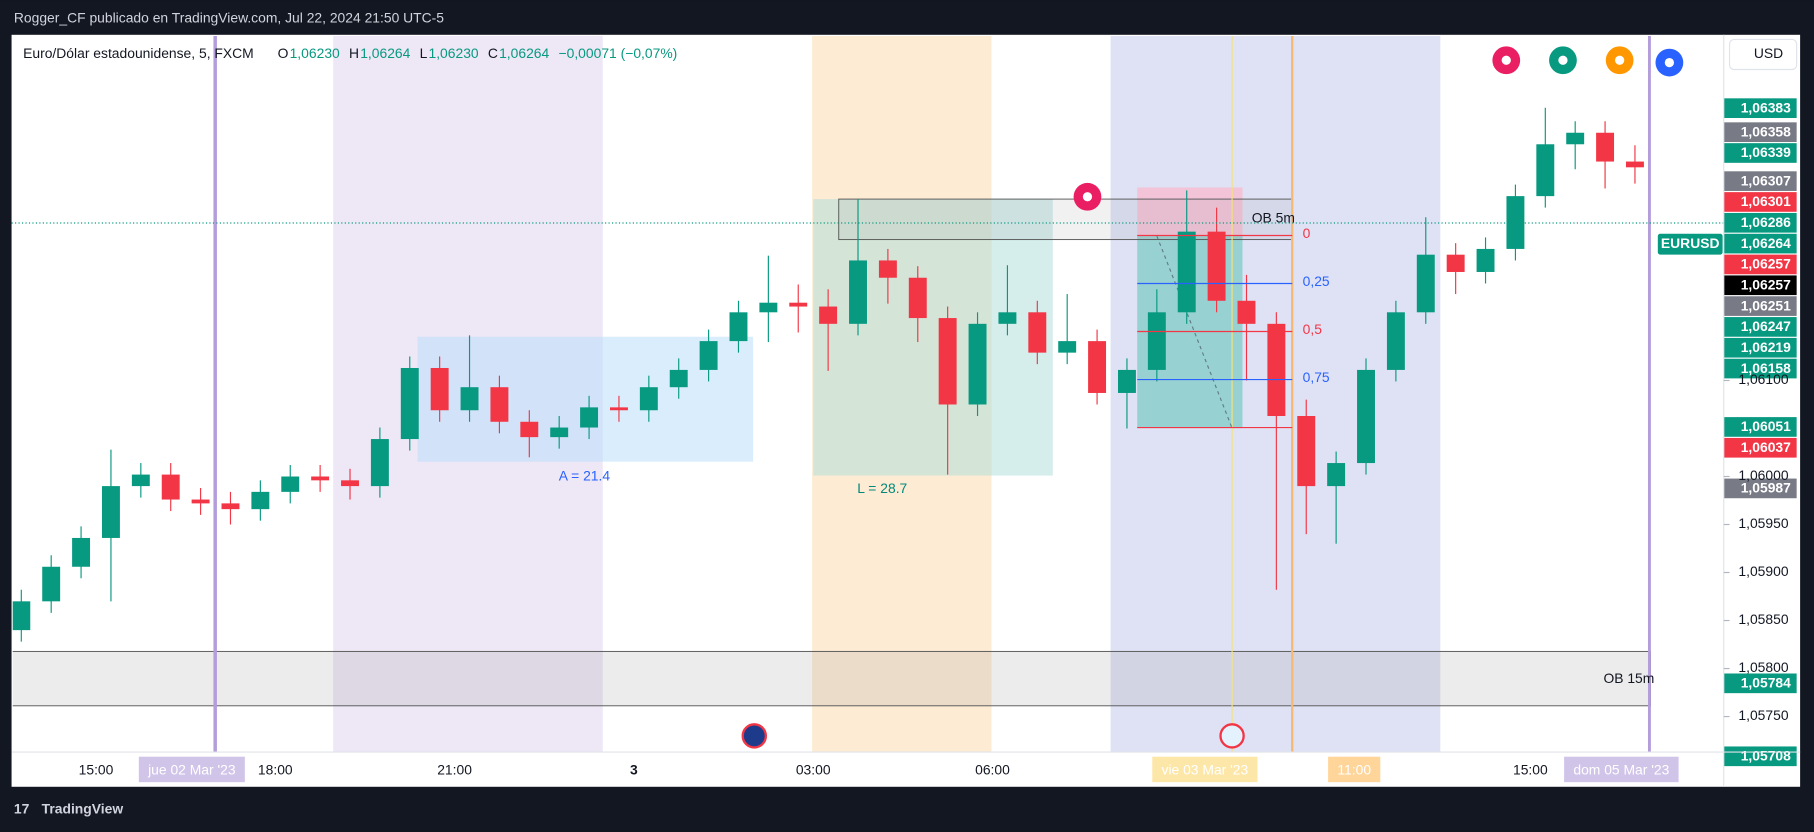  Describe the element at coordinates (493, 53) in the screenshot. I see `ohlc-key: C` at that location.